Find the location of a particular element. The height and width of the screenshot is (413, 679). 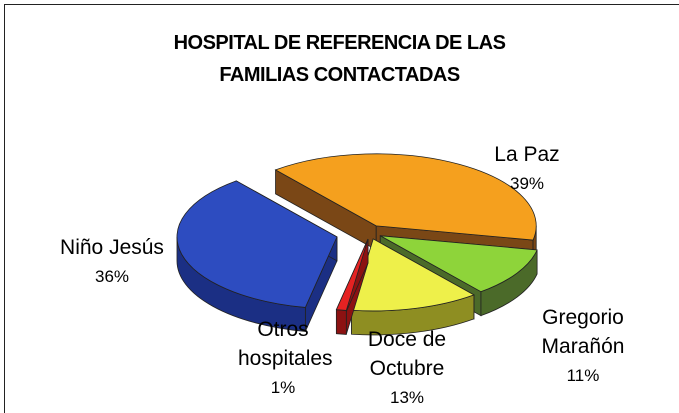

slice-label: Otros hospitales 1% is located at coordinates (285, 358).